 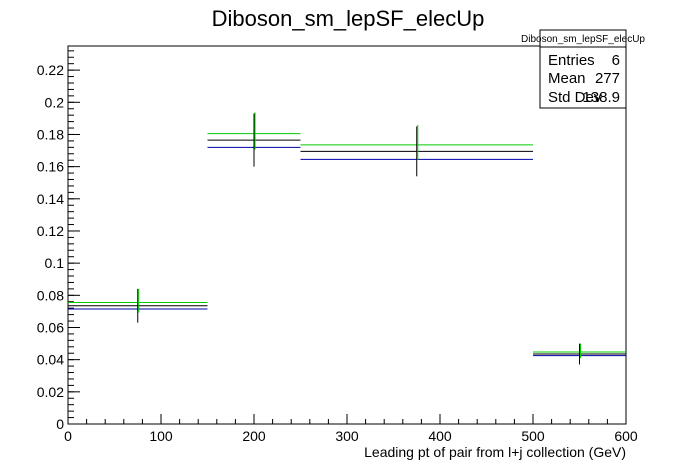 What do you see at coordinates (161, 436) in the screenshot?
I see `x-tick-label: 100` at bounding box center [161, 436].